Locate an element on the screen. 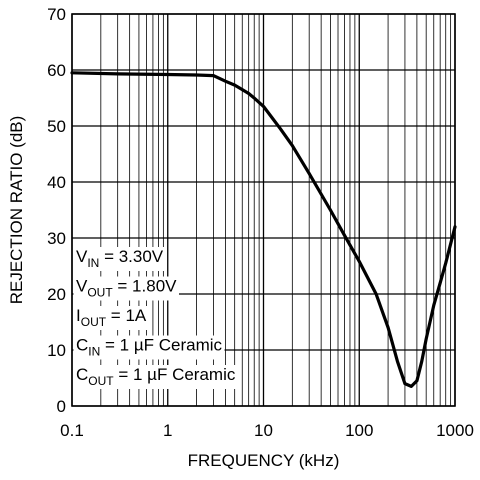  y-tick-labels: 0 10 20 30 40 50 60 70 is located at coordinates (56, 210).